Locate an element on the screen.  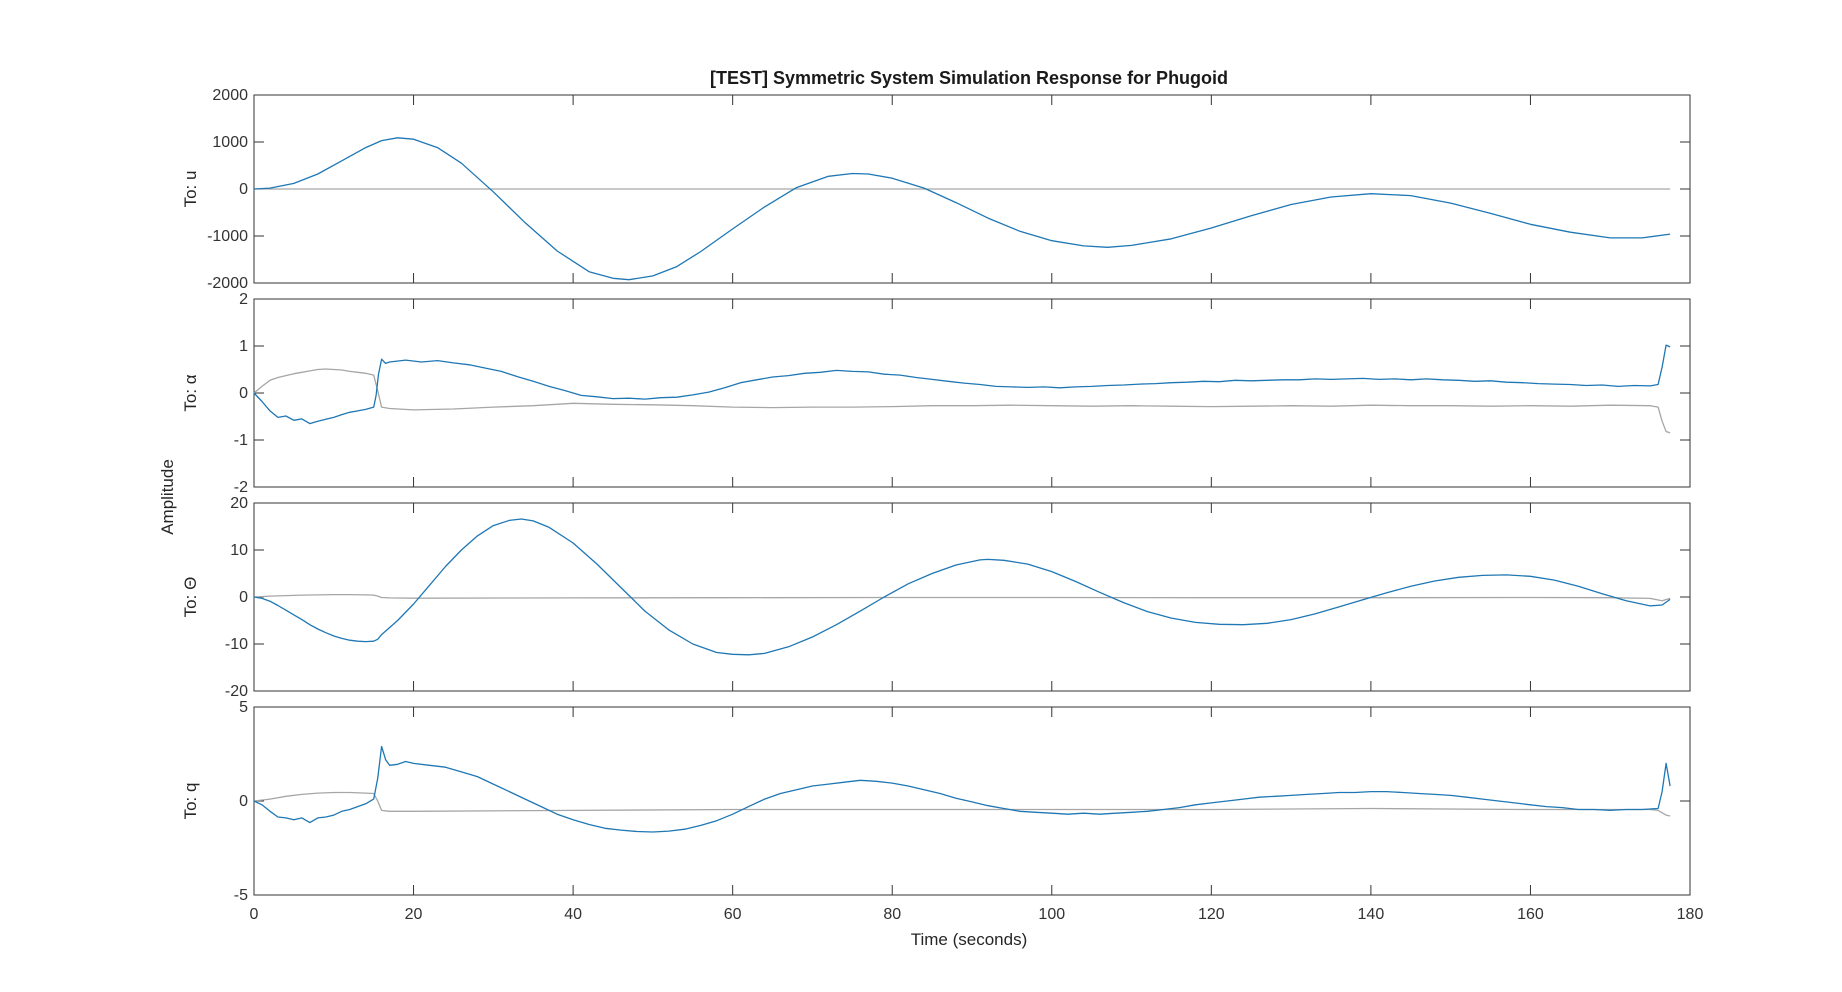
x-tick-label: 140 is located at coordinates (1371, 914).